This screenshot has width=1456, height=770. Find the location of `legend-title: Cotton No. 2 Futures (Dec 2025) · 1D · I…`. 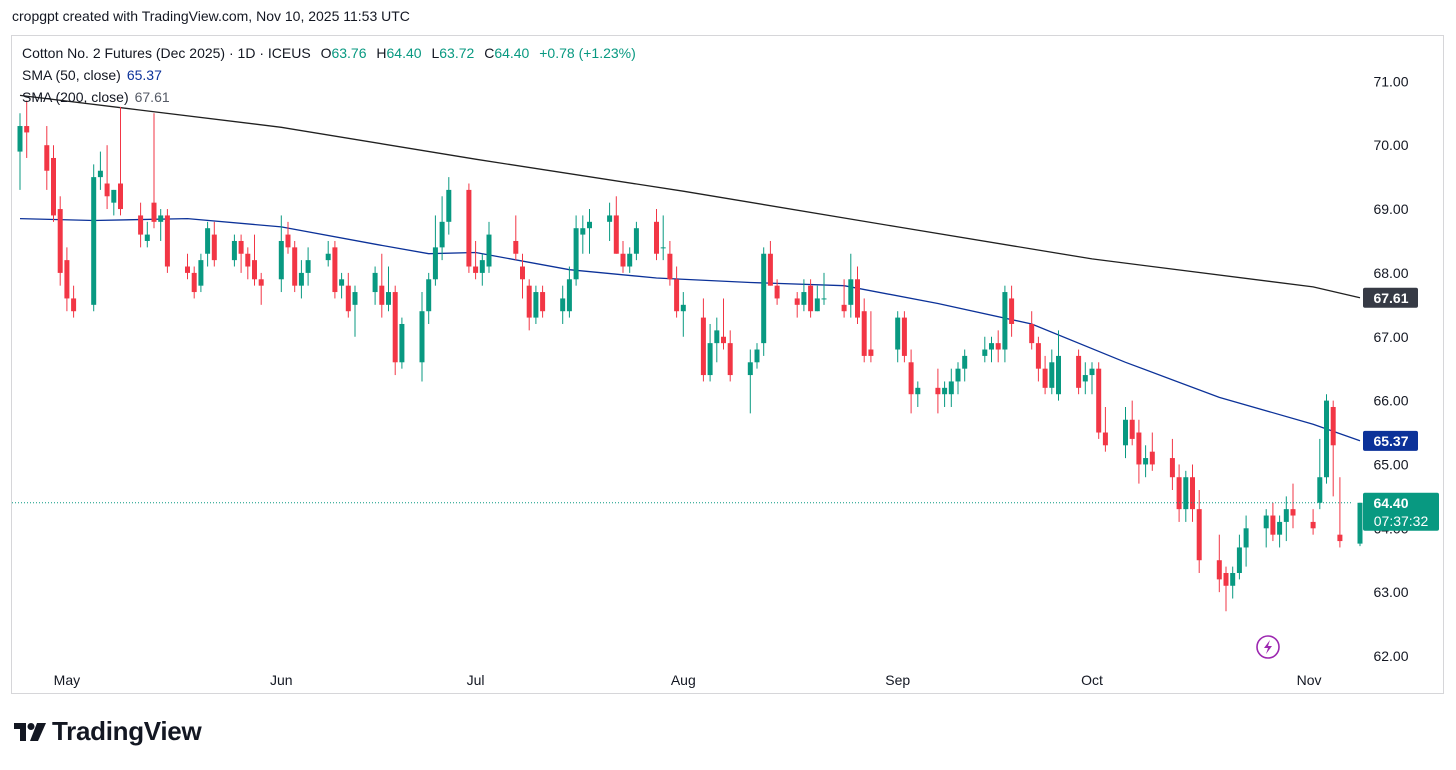

legend-title: Cotton No. 2 Futures (Dec 2025) · 1D · I… is located at coordinates (166, 53).